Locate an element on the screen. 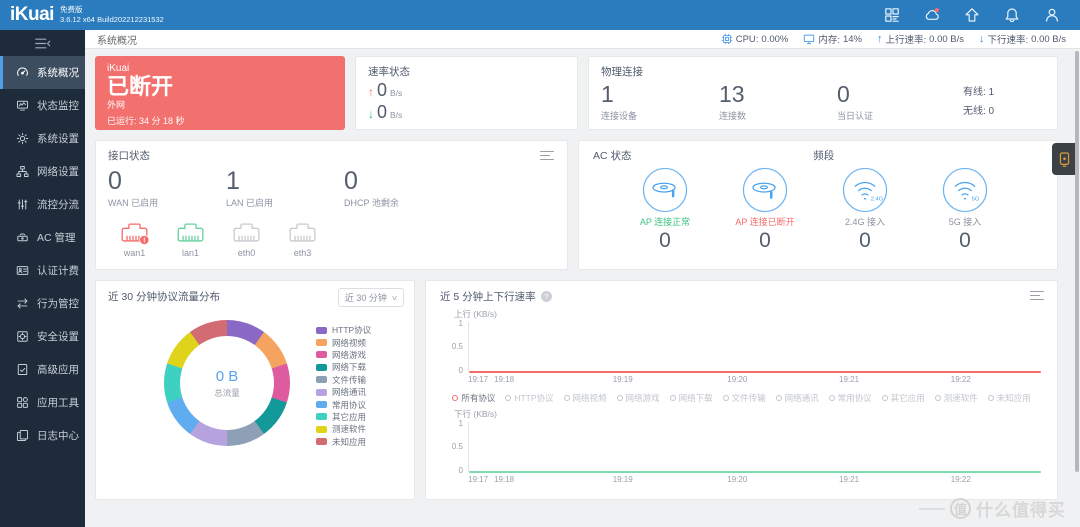 The image size is (1080, 527). watermark-line is located at coordinates (932, 508).